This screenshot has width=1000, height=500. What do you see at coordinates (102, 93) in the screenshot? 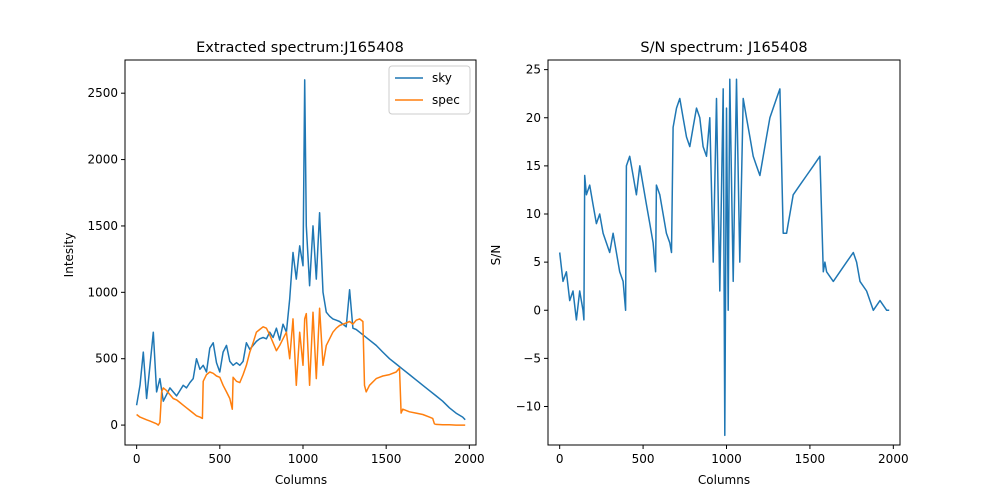
I see `y-tick-label: 2500` at bounding box center [102, 93].